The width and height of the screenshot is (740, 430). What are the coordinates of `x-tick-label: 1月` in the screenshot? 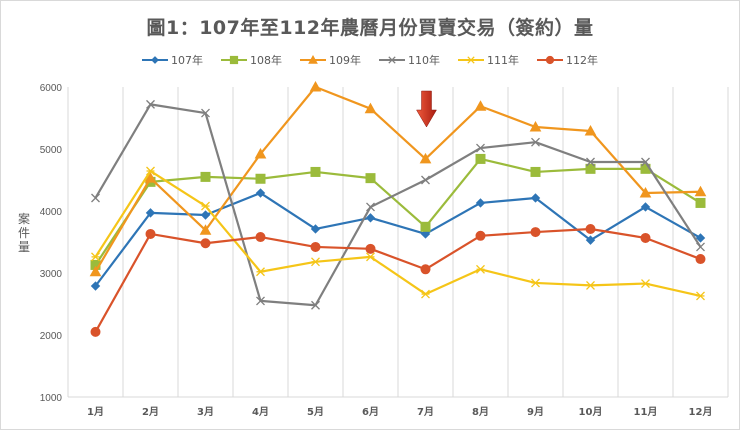 It's located at (95, 412).